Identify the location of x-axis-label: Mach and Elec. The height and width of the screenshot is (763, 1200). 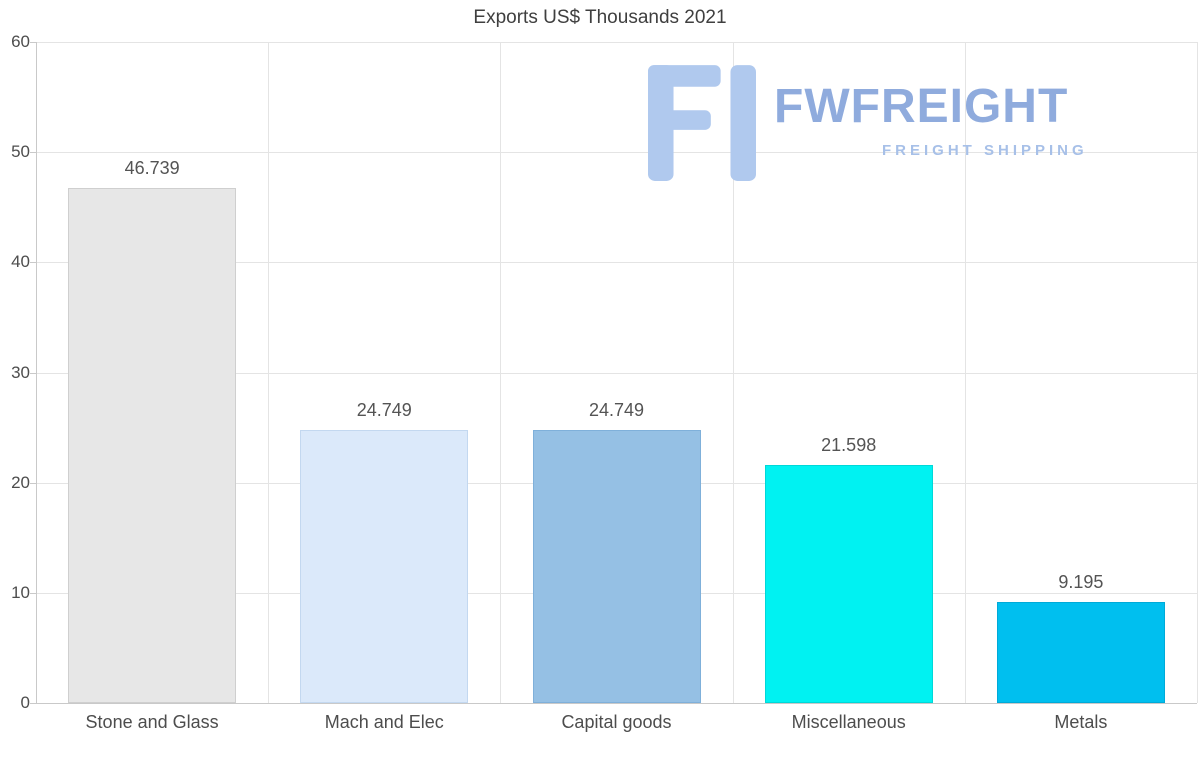
(384, 722).